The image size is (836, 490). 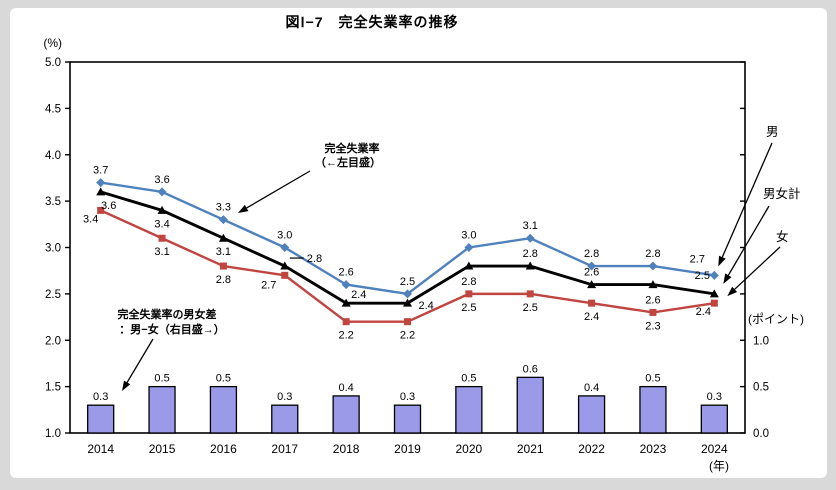 What do you see at coordinates (223, 449) in the screenshot?
I see `year-label: 2016` at bounding box center [223, 449].